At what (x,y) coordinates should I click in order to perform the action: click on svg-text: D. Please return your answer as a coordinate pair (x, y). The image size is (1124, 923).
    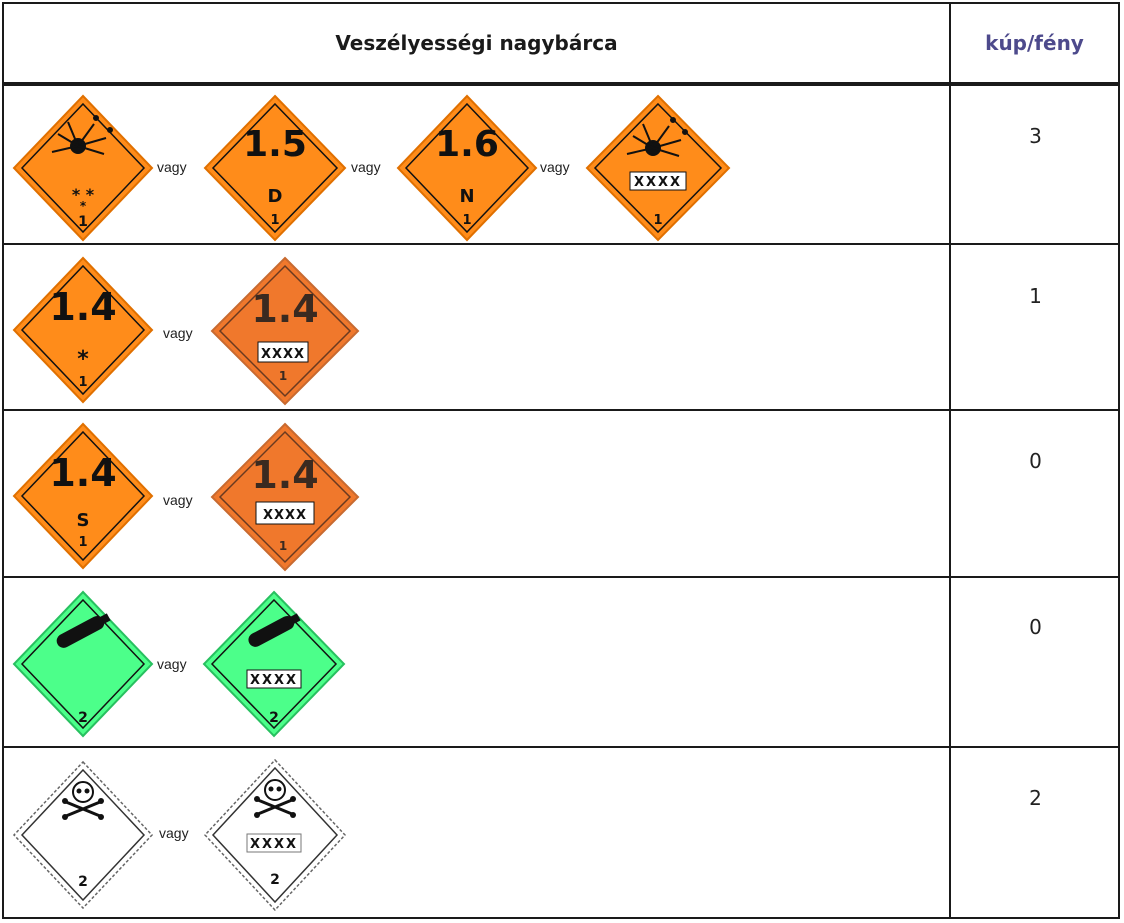
    Looking at the image, I should click on (275, 196).